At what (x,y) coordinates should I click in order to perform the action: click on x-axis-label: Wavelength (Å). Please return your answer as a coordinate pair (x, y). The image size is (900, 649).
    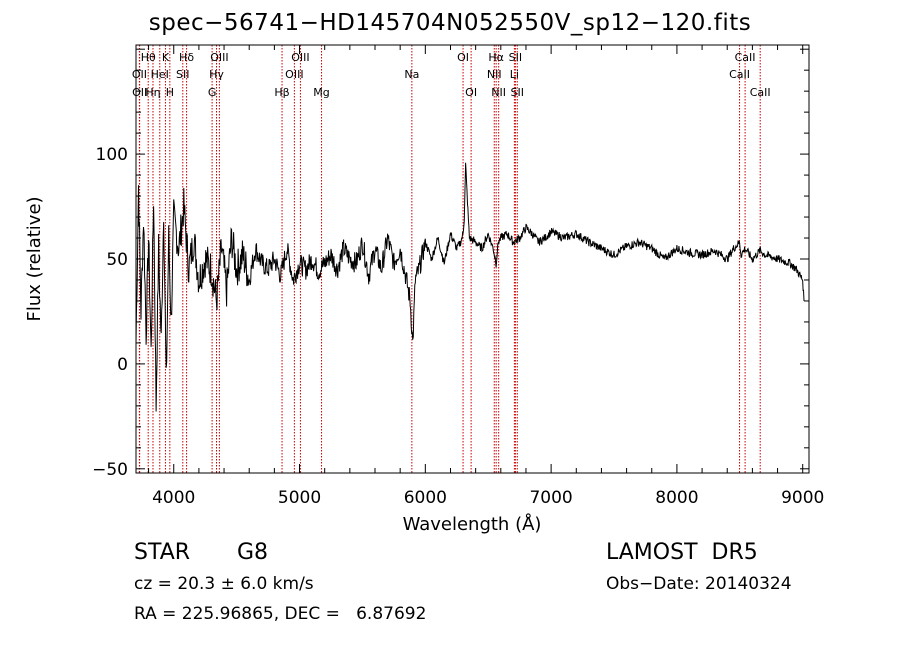
    Looking at the image, I should click on (472, 524).